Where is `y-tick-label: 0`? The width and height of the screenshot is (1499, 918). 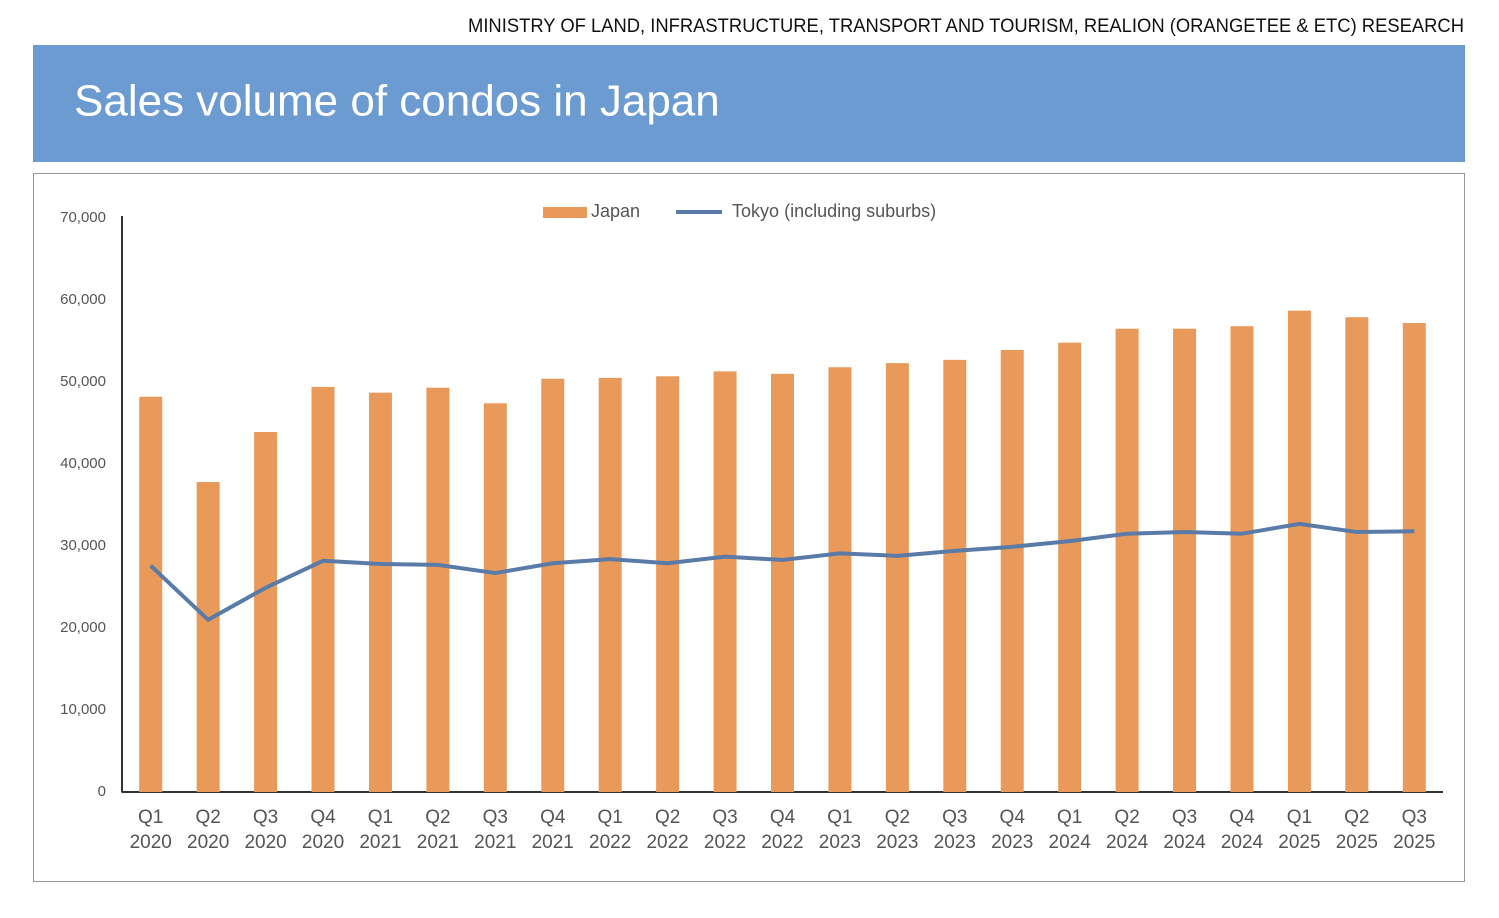
y-tick-label: 0 is located at coordinates (102, 791).